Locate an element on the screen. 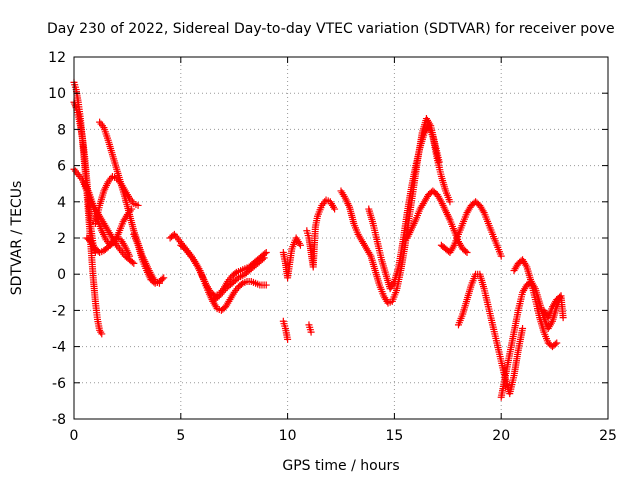 The width and height of the screenshot is (640, 480). series-s17 is located at coordinates (409, 207).